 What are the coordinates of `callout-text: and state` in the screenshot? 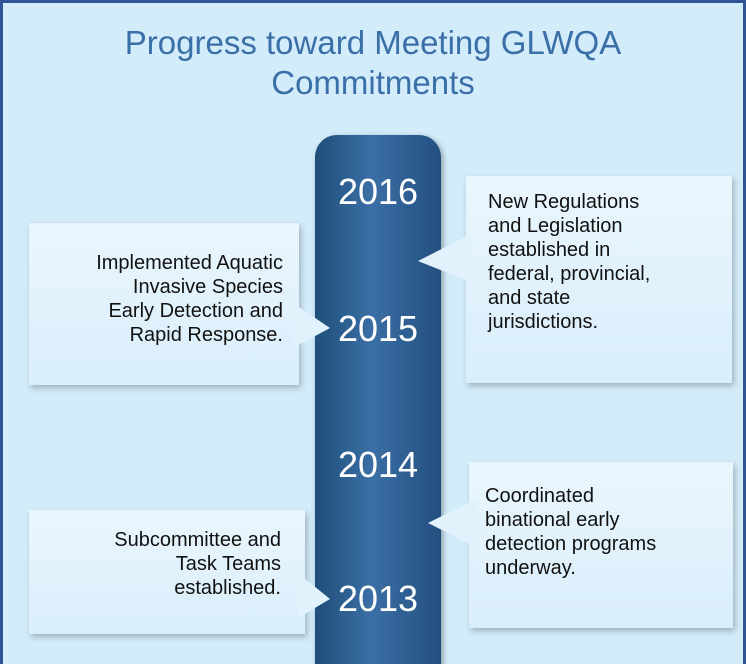 It's located at (529, 298).